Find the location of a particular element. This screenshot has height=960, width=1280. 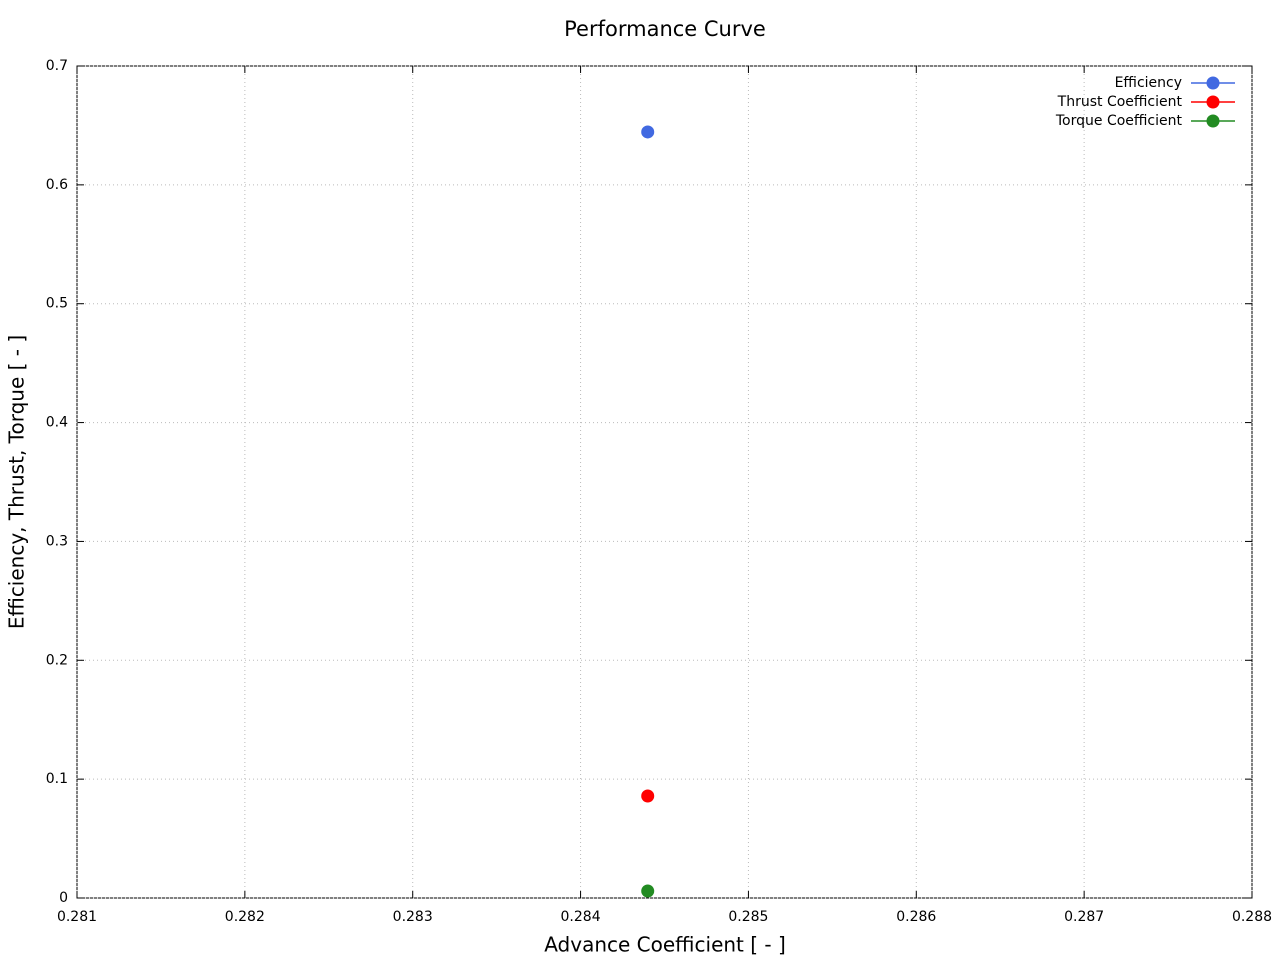

x-axis-label: Advance Coefficient [ - ] is located at coordinates (665, 945).